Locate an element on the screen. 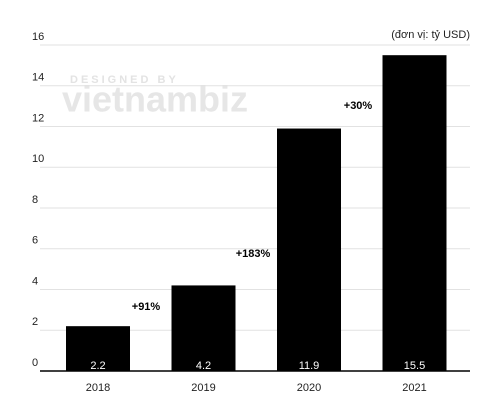 The image size is (485, 408). x-tick-label: 2019 is located at coordinates (203, 388).